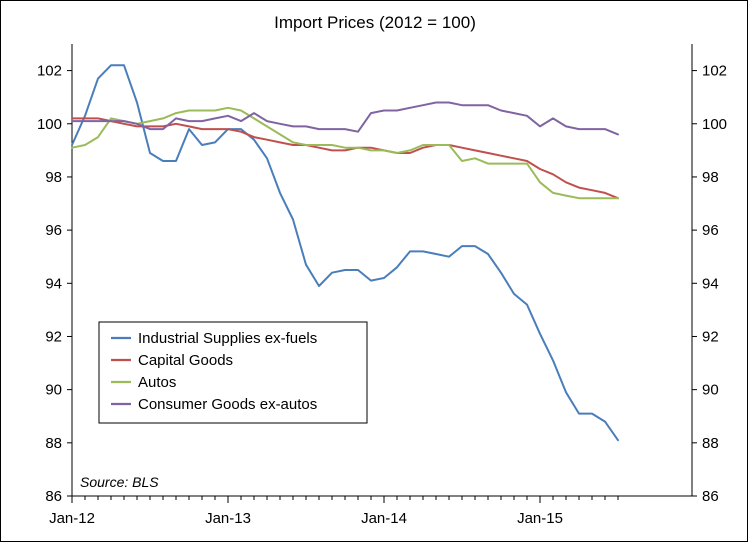  What do you see at coordinates (710, 230) in the screenshot?
I see `y-tick-label-right: 96` at bounding box center [710, 230].